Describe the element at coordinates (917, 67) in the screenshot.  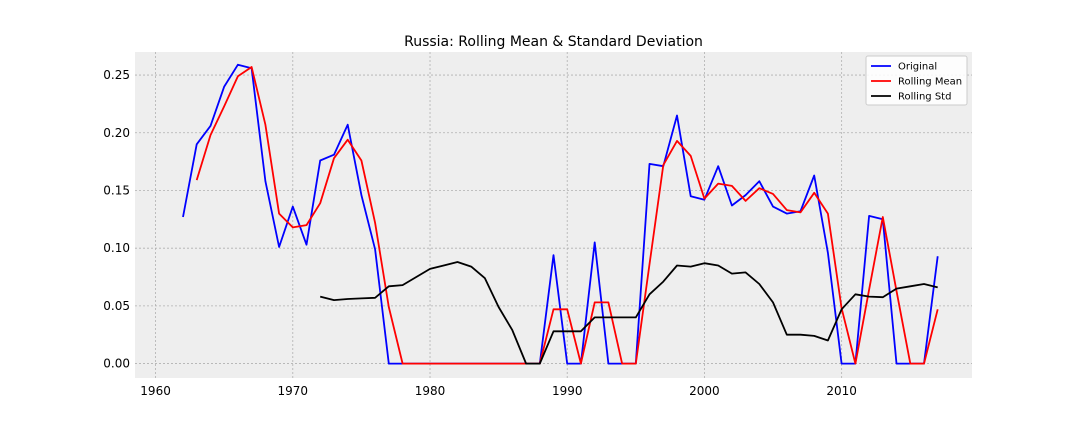
I see `legend-label: Original` at that location.